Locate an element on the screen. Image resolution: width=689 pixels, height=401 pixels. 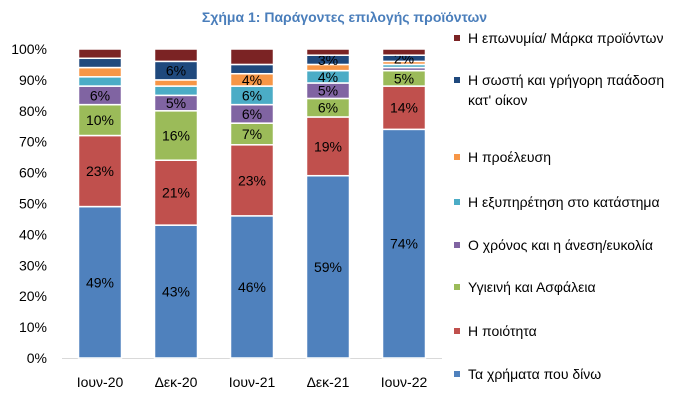
y-tick-label: 50% is located at coordinates (33, 204).